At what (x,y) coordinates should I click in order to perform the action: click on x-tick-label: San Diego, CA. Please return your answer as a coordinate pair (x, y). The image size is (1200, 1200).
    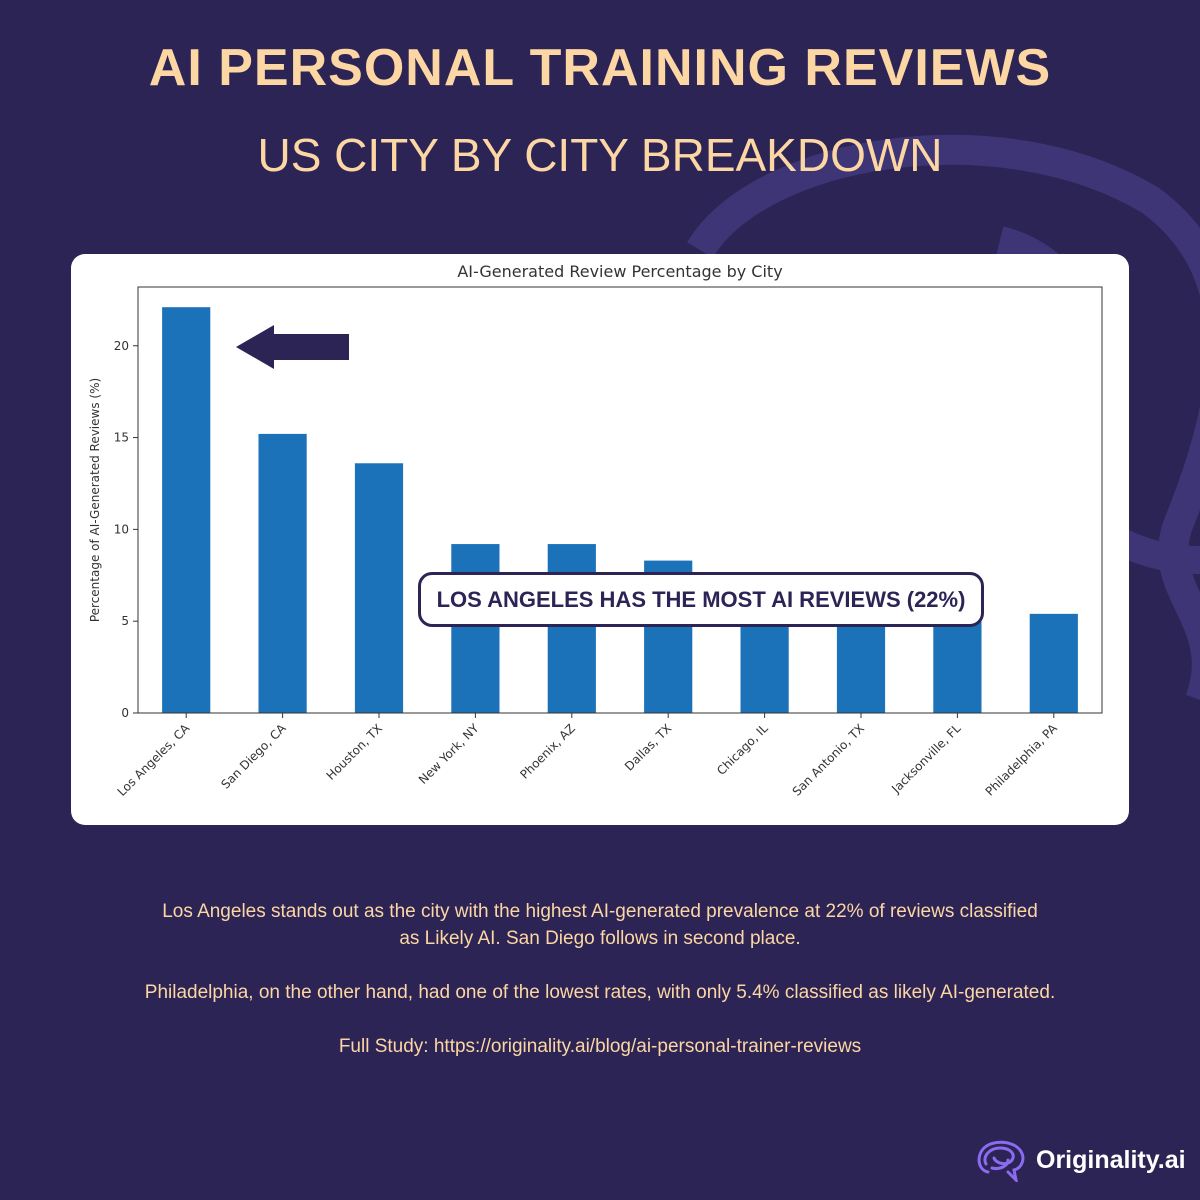
    Looking at the image, I should click on (253, 756).